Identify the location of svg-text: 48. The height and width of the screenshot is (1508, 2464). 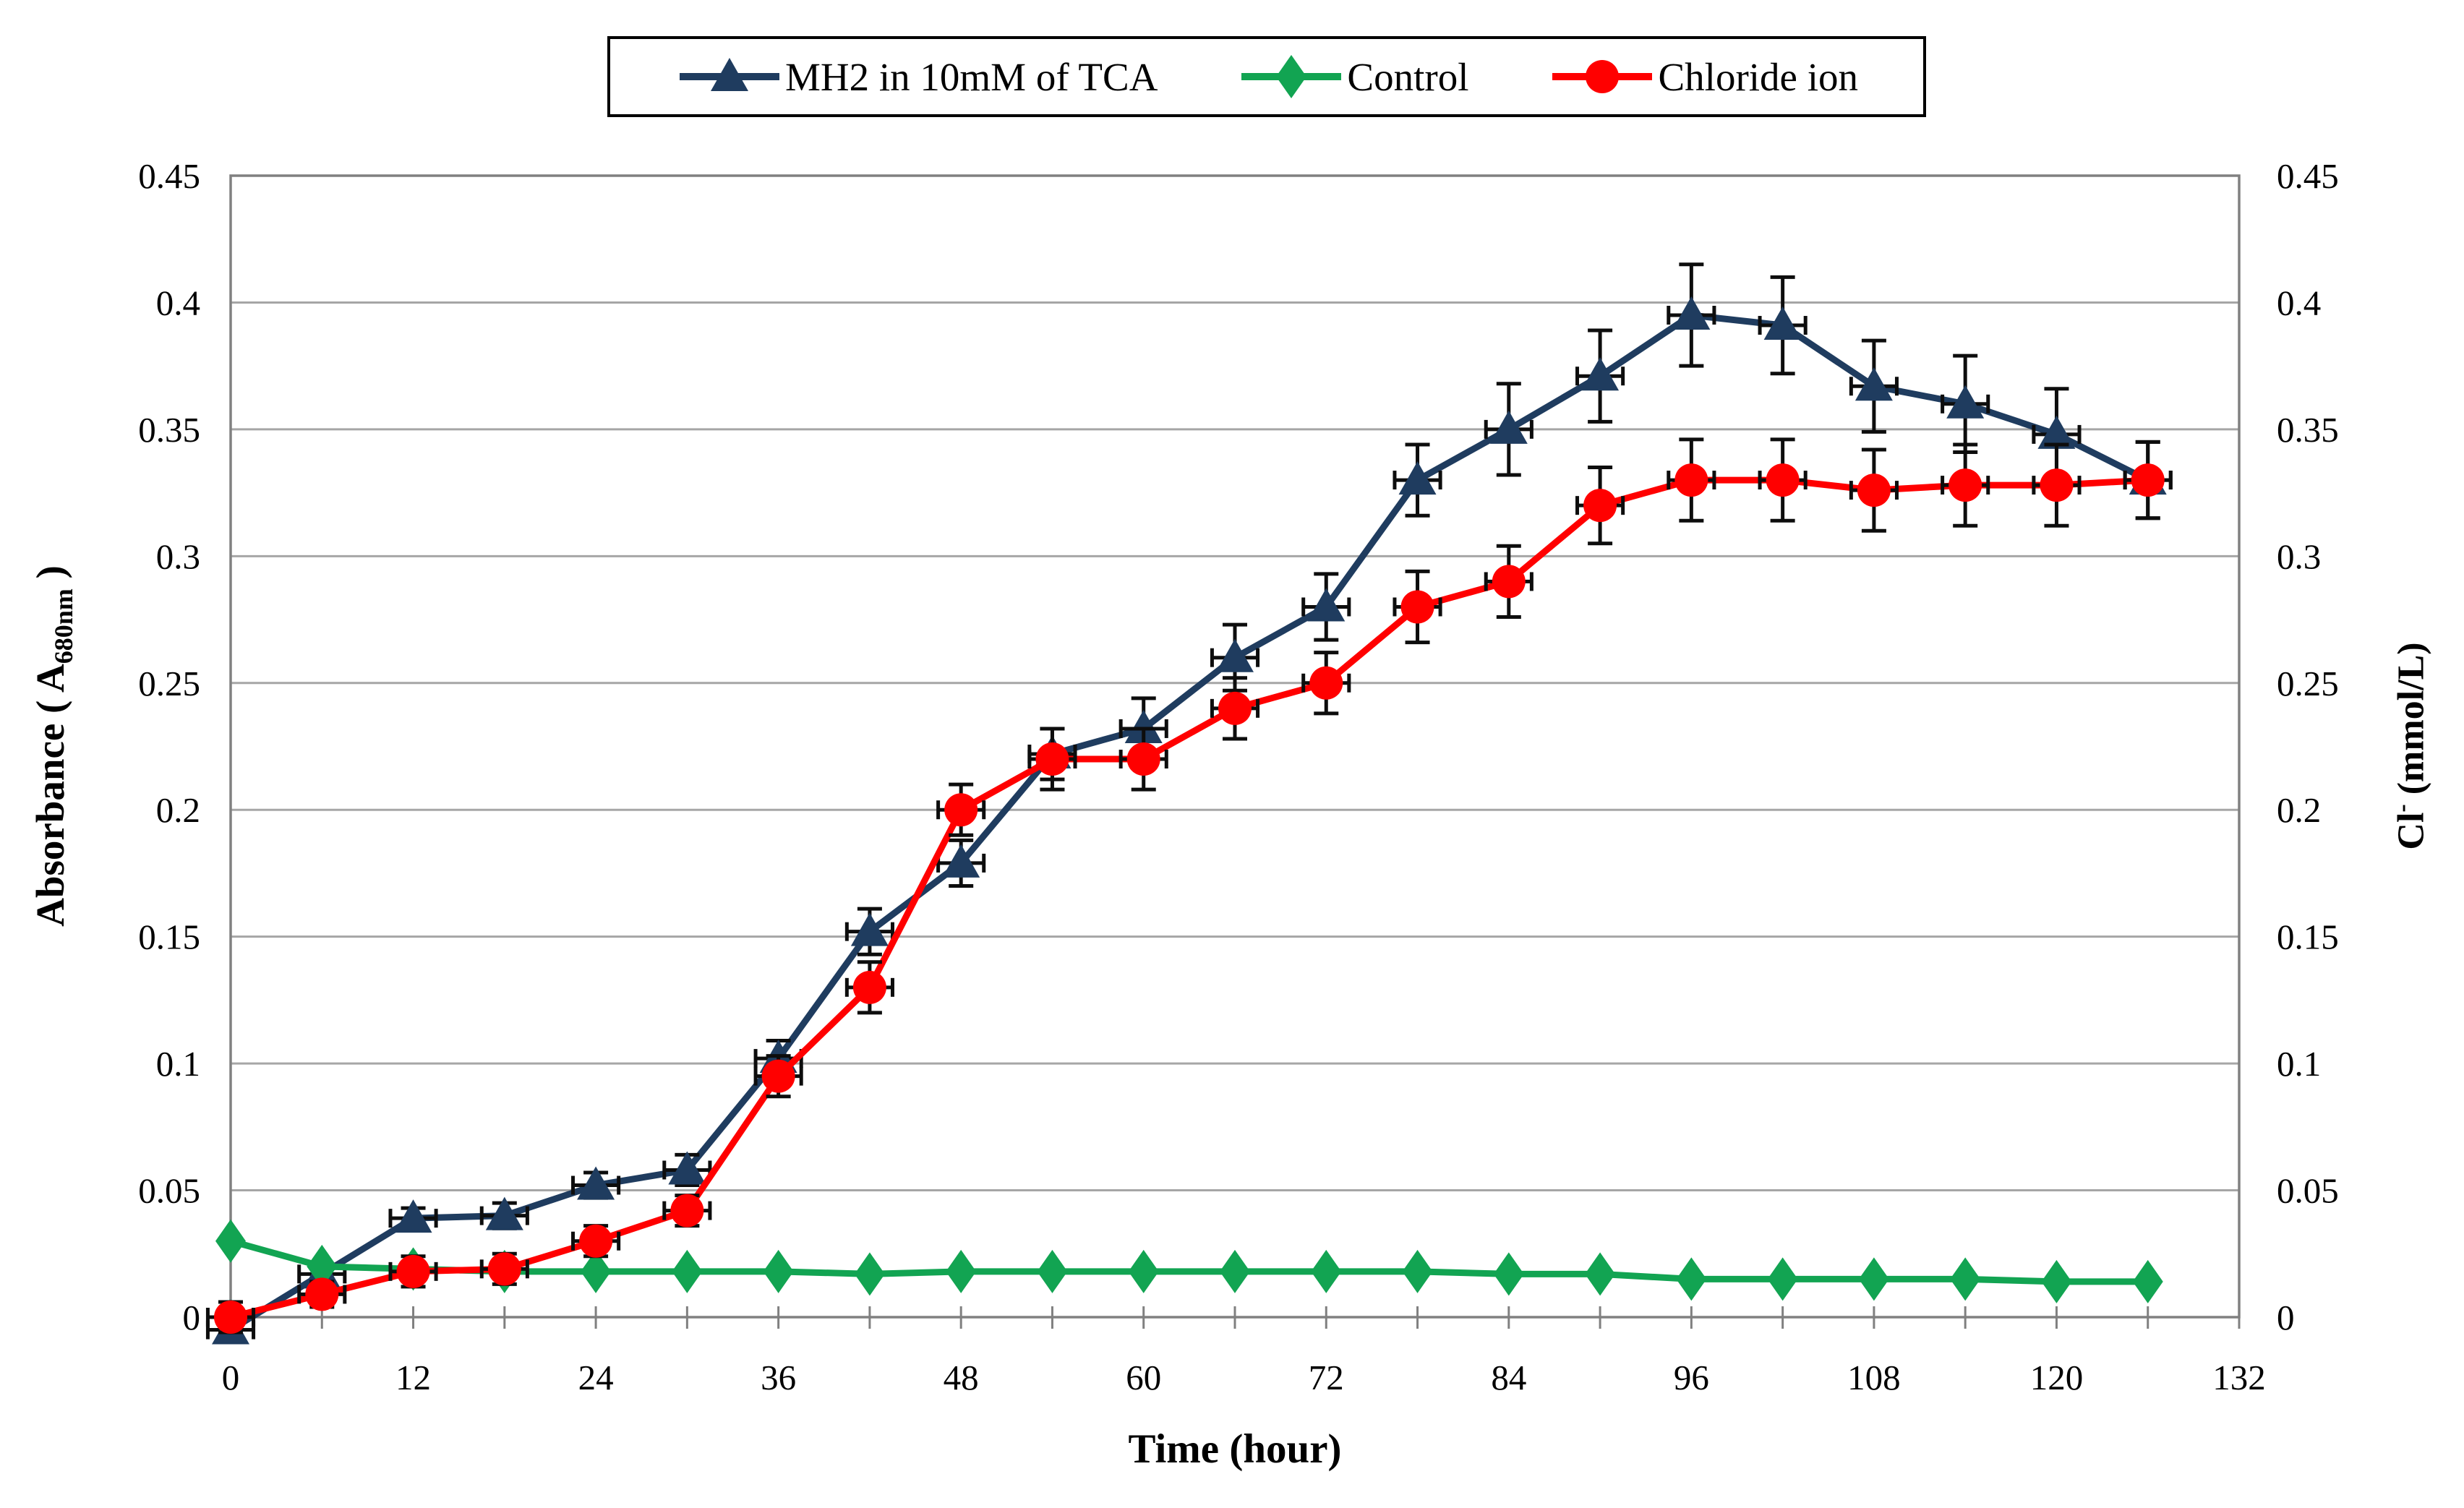
(961, 1377).